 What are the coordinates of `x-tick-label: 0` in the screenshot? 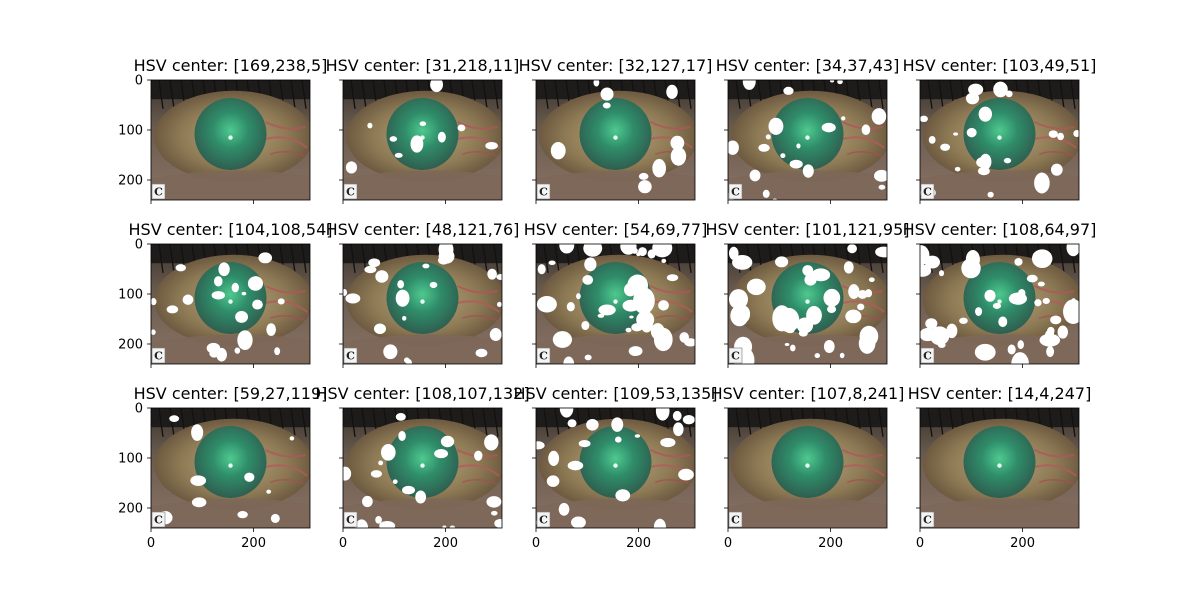 It's located at (728, 543).